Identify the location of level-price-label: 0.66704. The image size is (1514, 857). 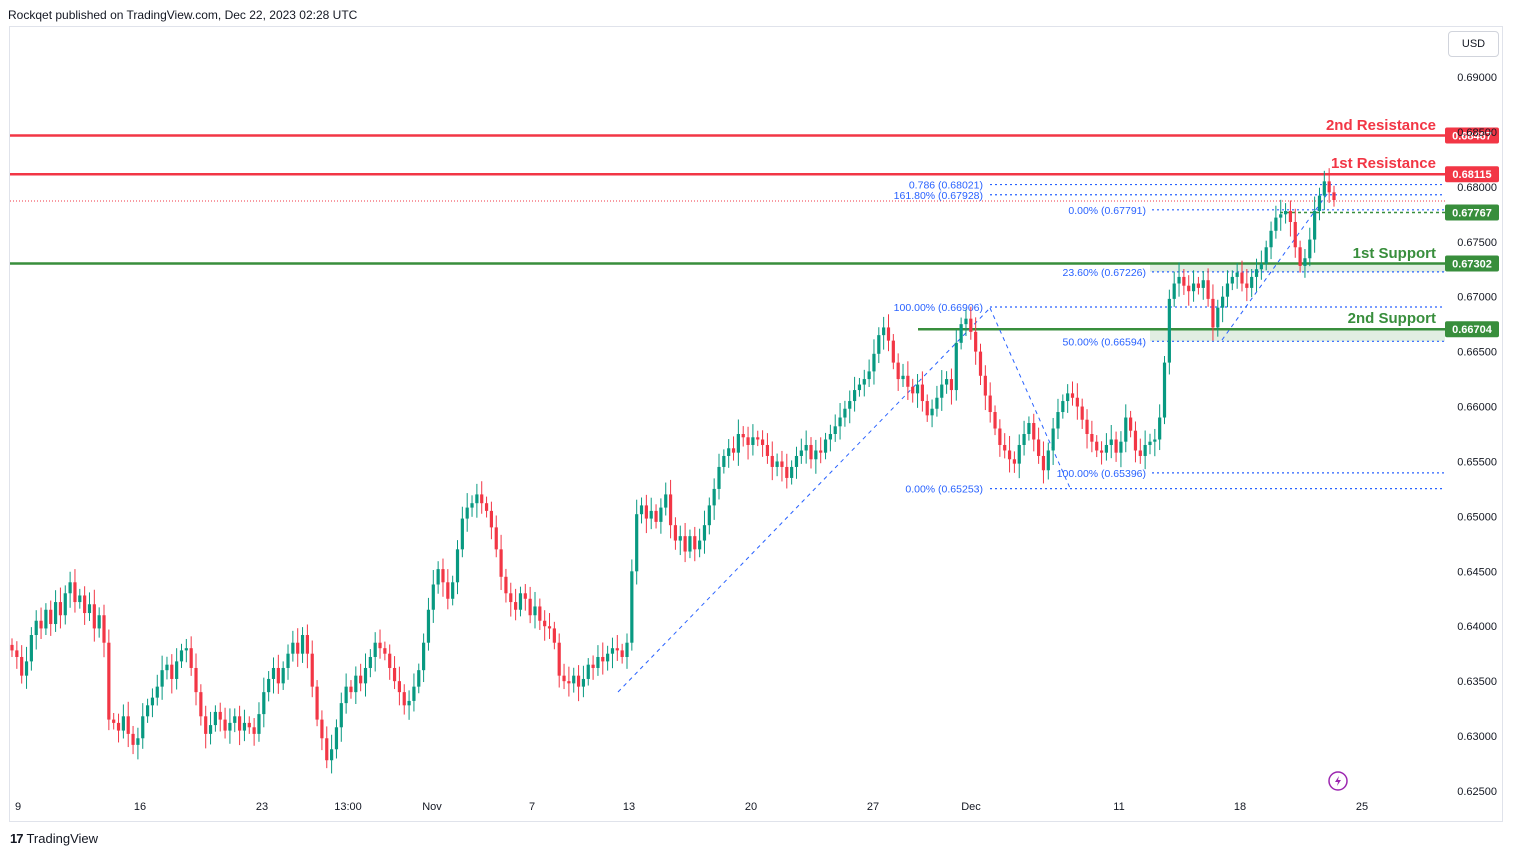
(1472, 330).